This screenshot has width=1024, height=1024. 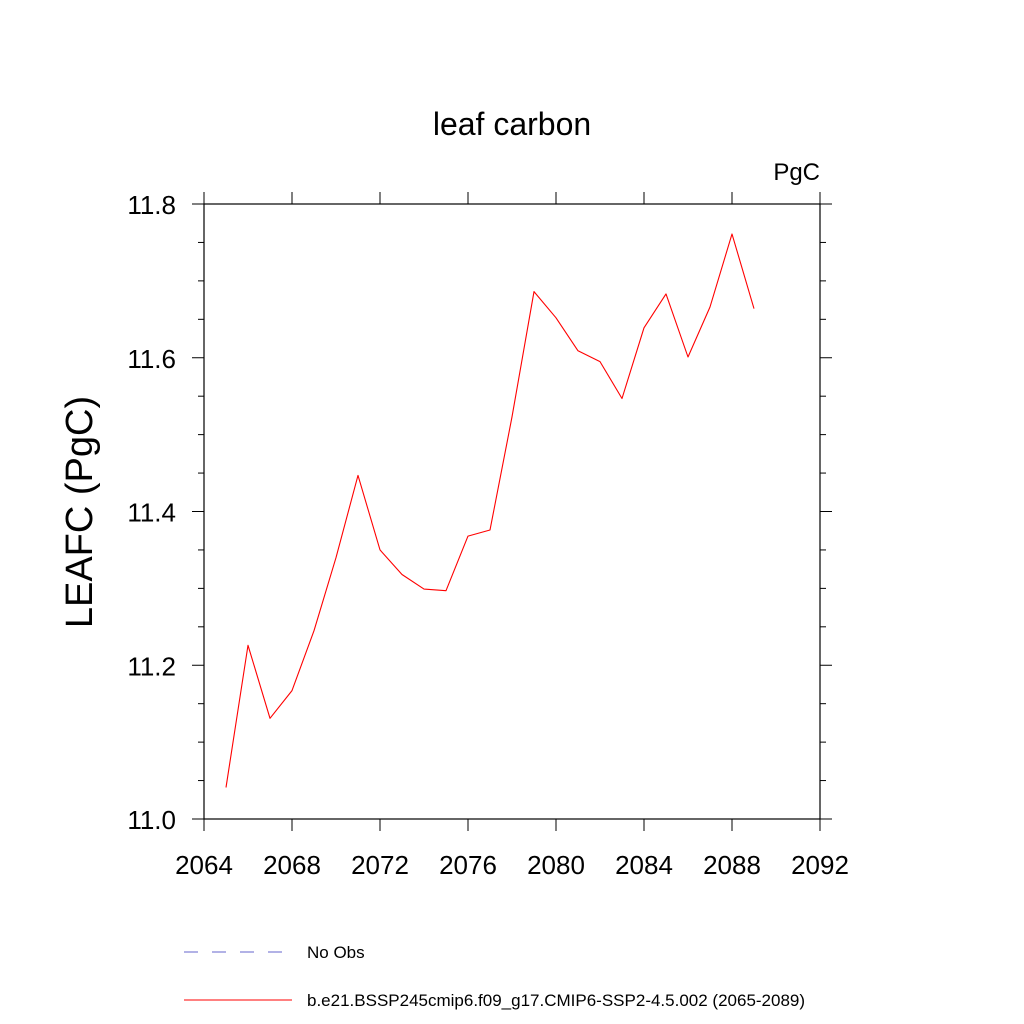 I want to click on y-tick-label: 11.4, so click(x=151, y=513).